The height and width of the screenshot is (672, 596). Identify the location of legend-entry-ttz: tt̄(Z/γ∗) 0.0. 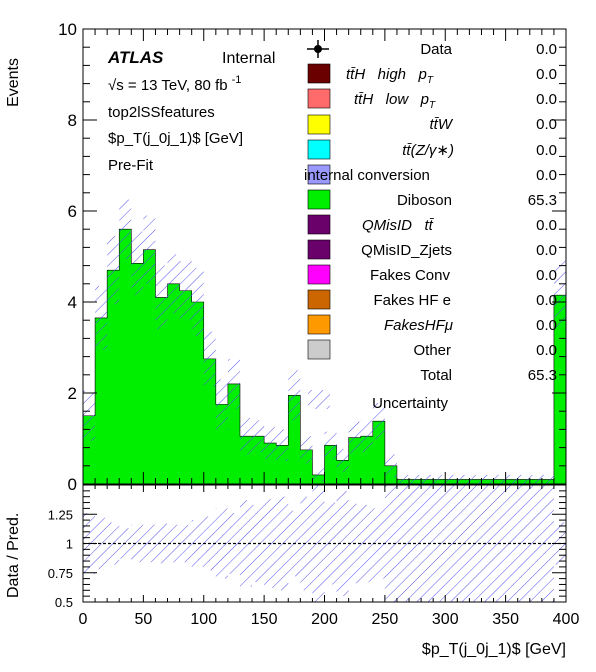
(432, 149).